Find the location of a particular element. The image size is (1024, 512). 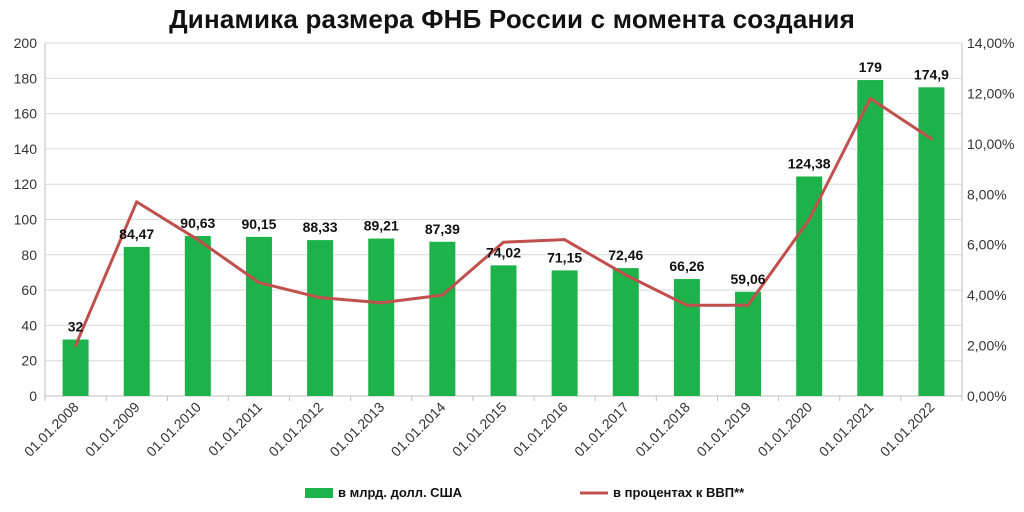

bar-data-label: 84,47 is located at coordinates (136, 234).